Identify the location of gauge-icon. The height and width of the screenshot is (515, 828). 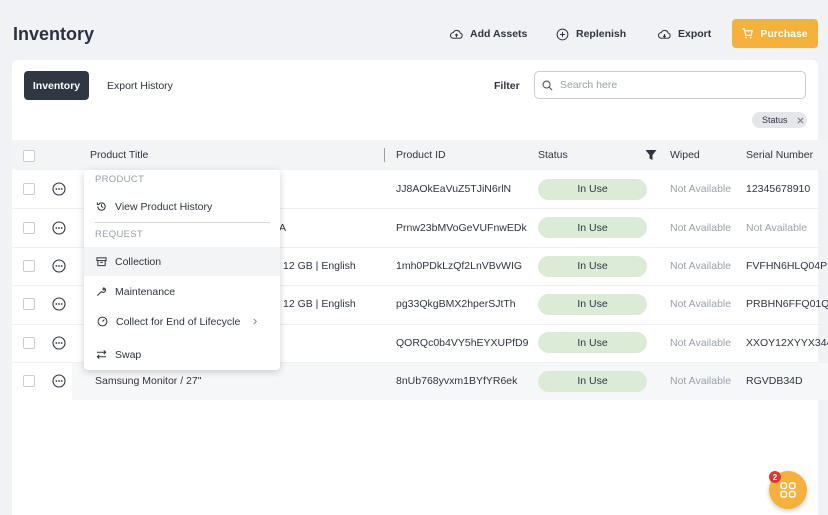
(102, 321).